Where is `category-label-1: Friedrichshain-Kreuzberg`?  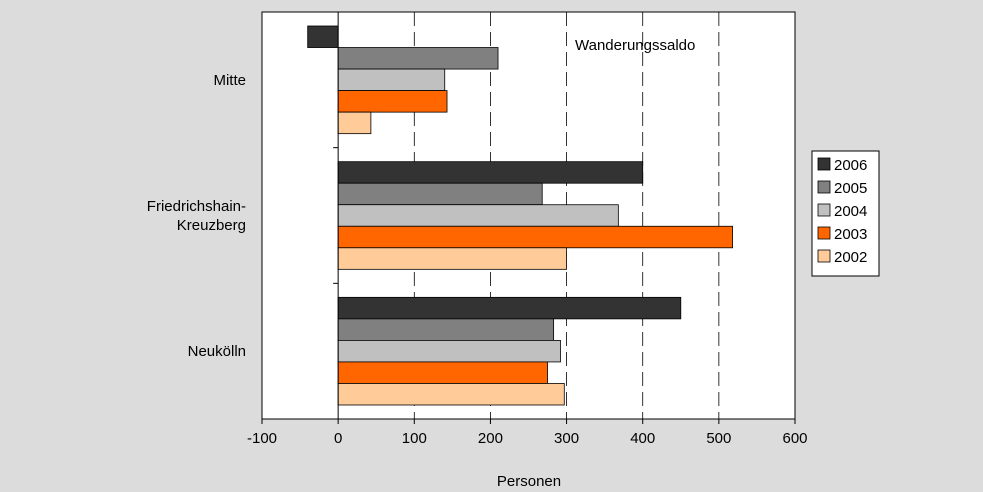
category-label-1: Friedrichshain-Kreuzberg is located at coordinates (196, 216).